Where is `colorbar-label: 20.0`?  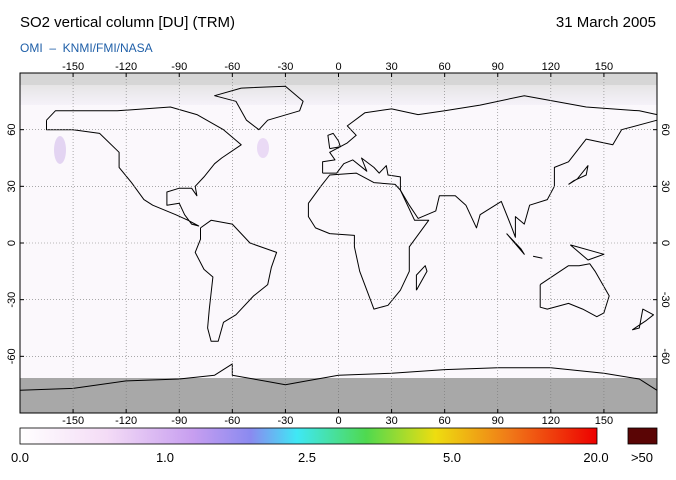
colorbar-label: 20.0 is located at coordinates (595, 457).